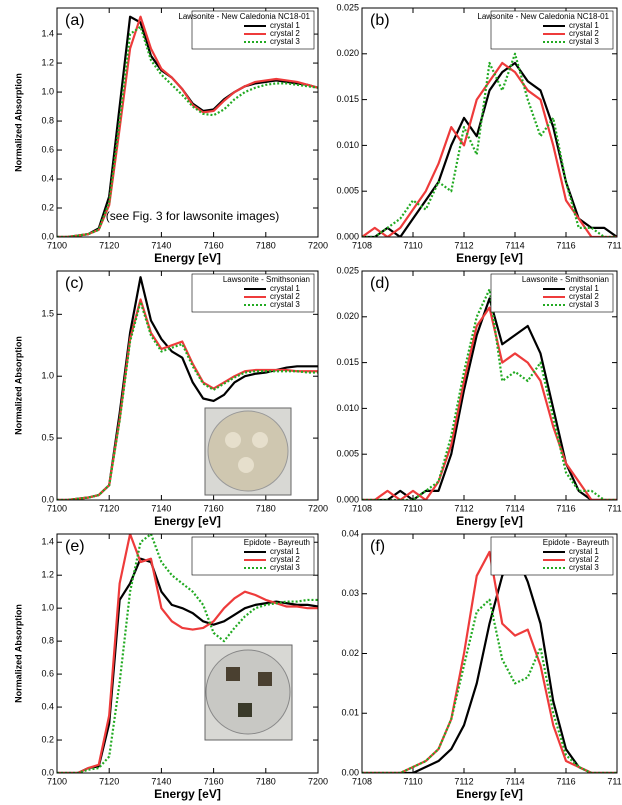  Describe the element at coordinates (350, 713) in the screenshot. I see `y-tick-label: 0.01` at that location.